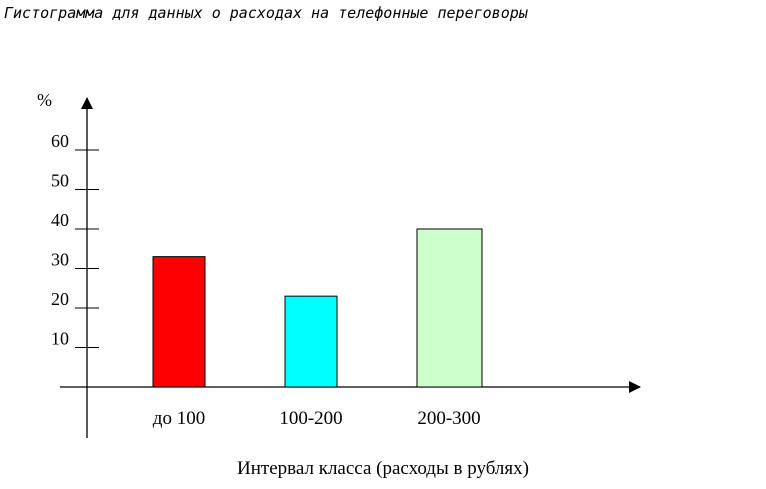  I want to click on y-axis-label: %, so click(44, 100).